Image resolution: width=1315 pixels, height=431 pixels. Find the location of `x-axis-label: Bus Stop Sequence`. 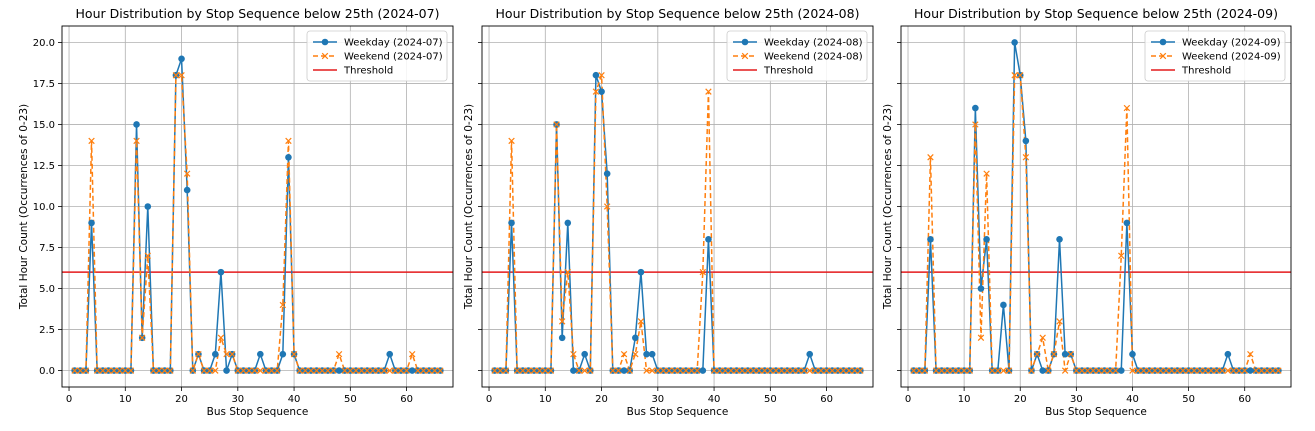

x-axis-label: Bus Stop Sequence is located at coordinates (678, 412).